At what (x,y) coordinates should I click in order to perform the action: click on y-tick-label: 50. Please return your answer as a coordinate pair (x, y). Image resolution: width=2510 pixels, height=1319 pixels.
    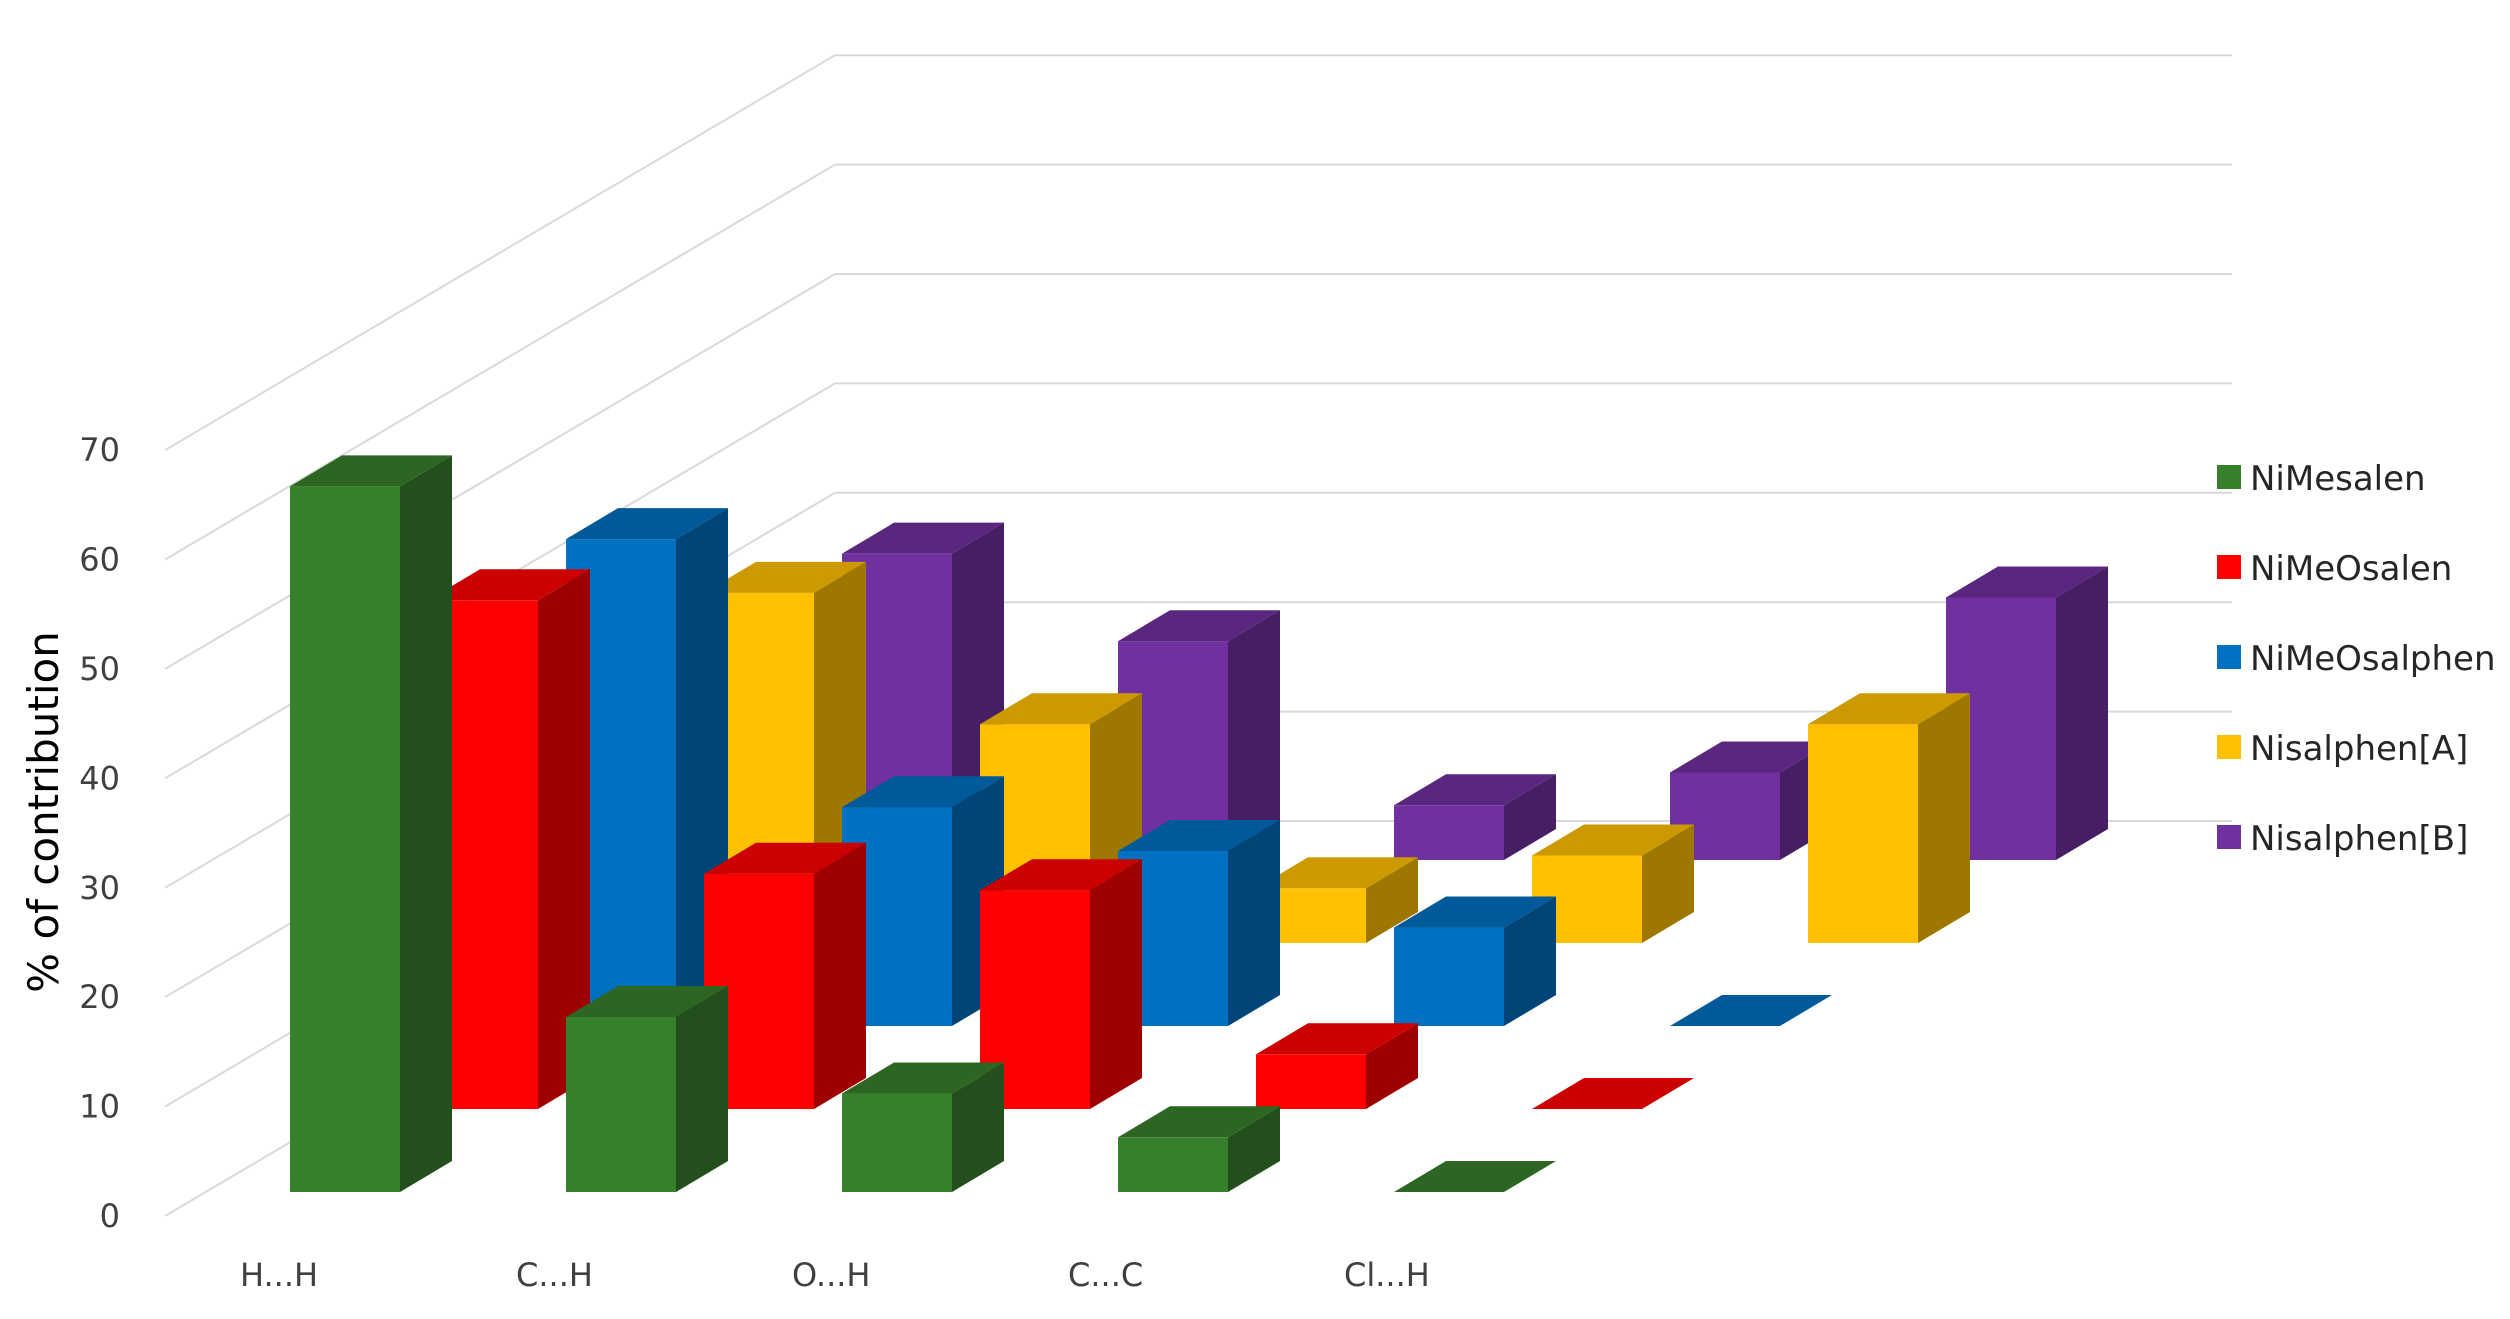
    Looking at the image, I should click on (99, 669).